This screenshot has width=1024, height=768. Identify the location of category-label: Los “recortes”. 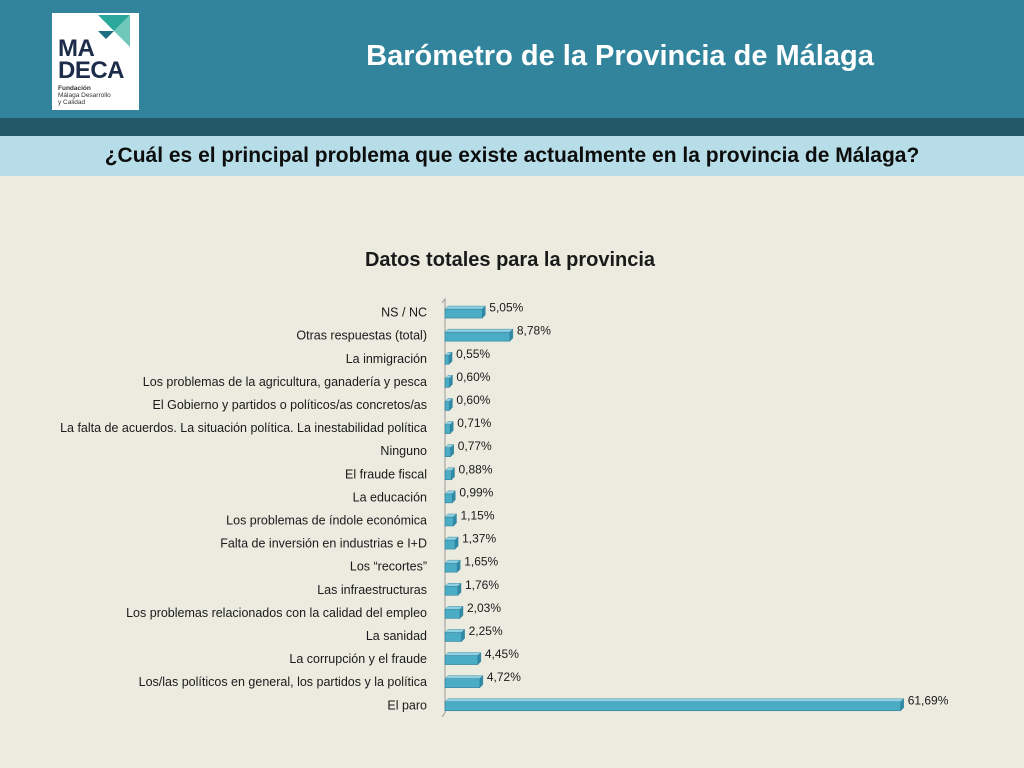
(388, 567).